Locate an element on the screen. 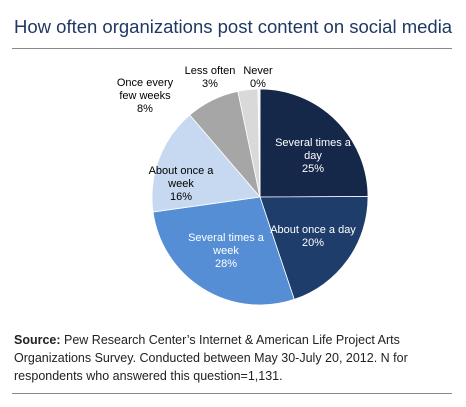  slice-label: About once a day 20% is located at coordinates (313, 236).